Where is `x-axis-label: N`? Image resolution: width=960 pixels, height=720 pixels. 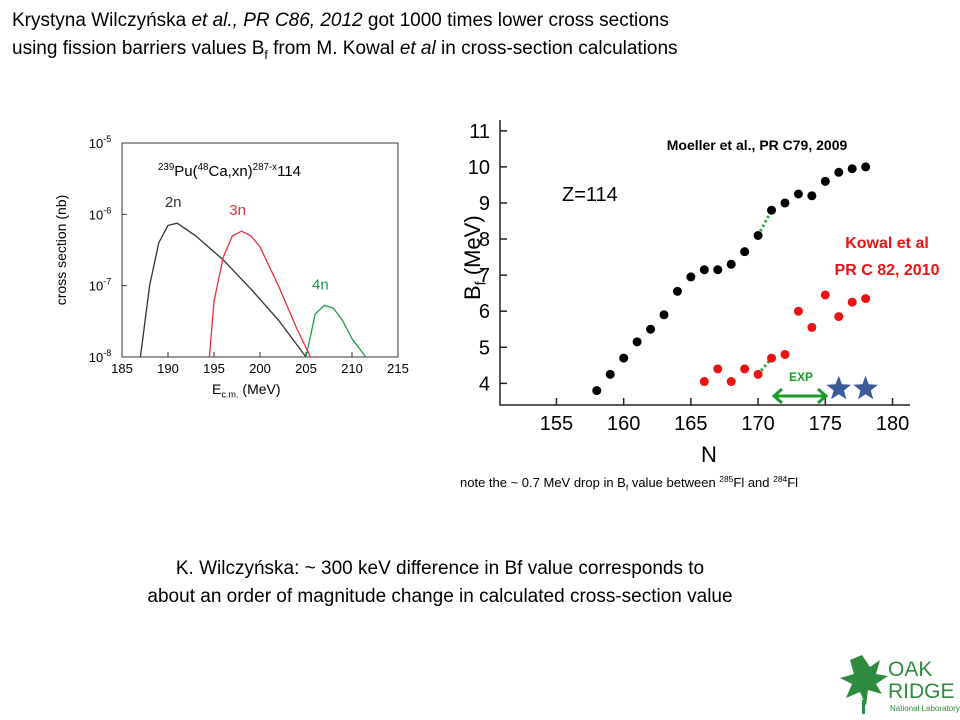
x-axis-label: N is located at coordinates (709, 454).